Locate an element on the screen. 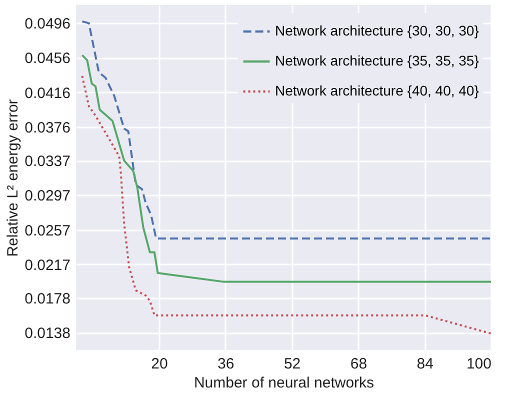 The width and height of the screenshot is (530, 403). y-tick-label: 0.0217 is located at coordinates (47, 265).